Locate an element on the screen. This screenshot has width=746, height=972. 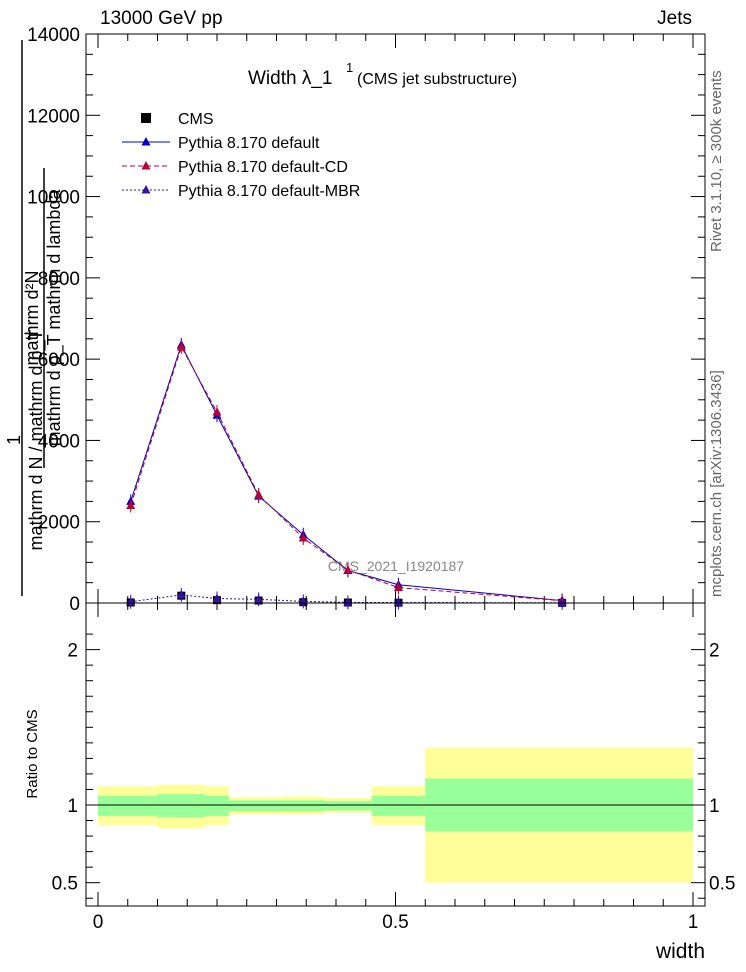
ratio-y-tick-label: 0.5 is located at coordinates (65, 884).